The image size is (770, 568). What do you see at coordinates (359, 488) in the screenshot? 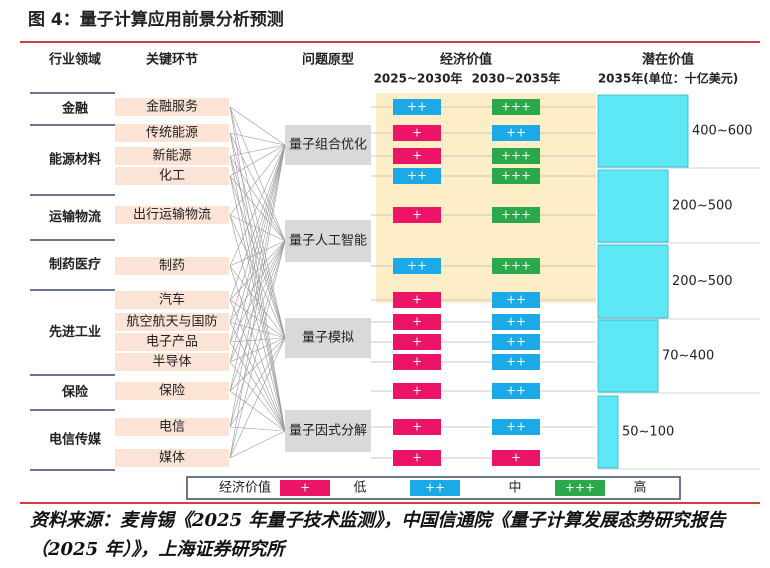
I see `legend-label: 低` at bounding box center [359, 488].